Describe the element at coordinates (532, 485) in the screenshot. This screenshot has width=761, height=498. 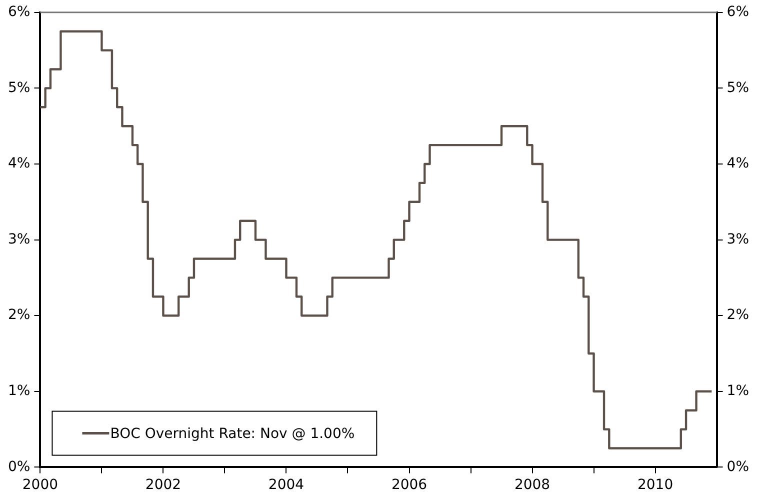
I see `x-tick-label: 2008` at that location.